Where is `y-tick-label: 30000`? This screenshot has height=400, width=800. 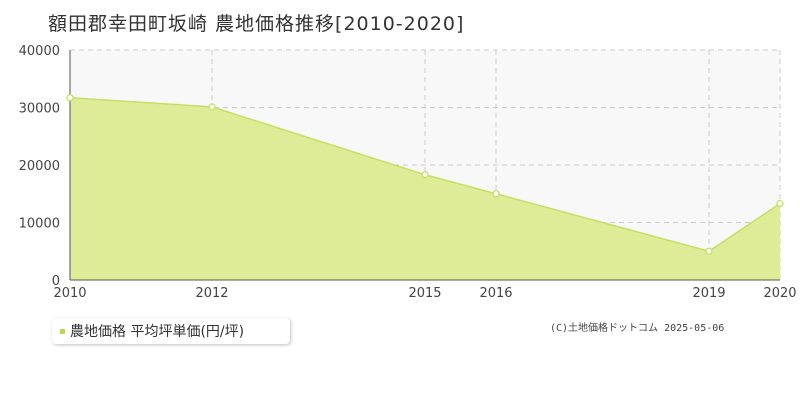 y-tick-label: 30000 is located at coordinates (39, 109).